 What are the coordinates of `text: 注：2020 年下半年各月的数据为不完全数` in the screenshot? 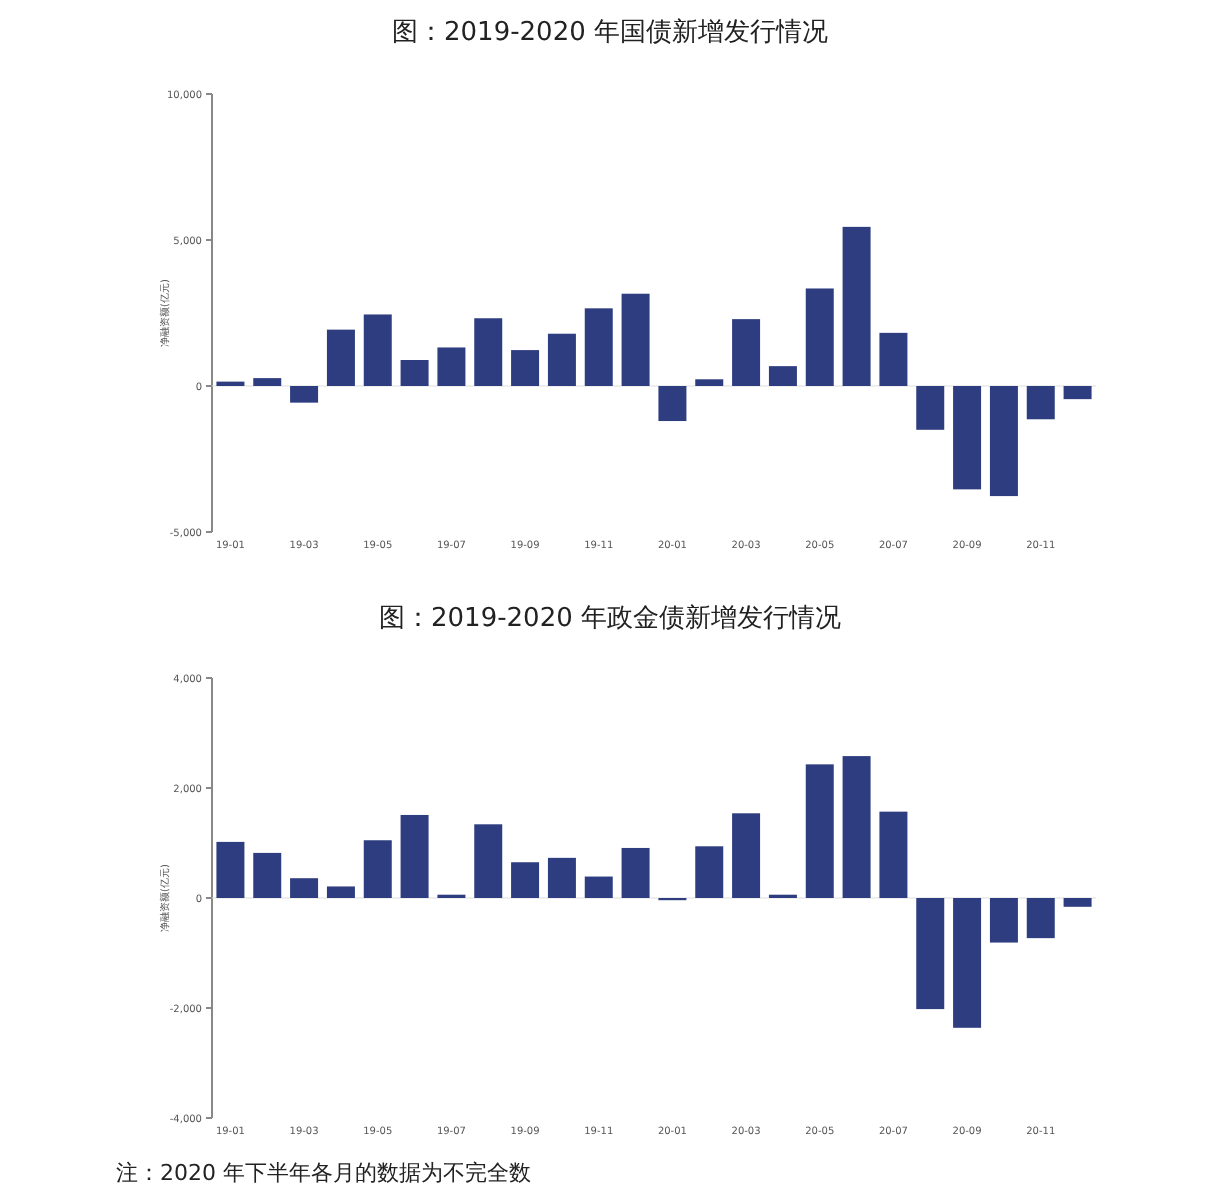 It's located at (323, 1173).